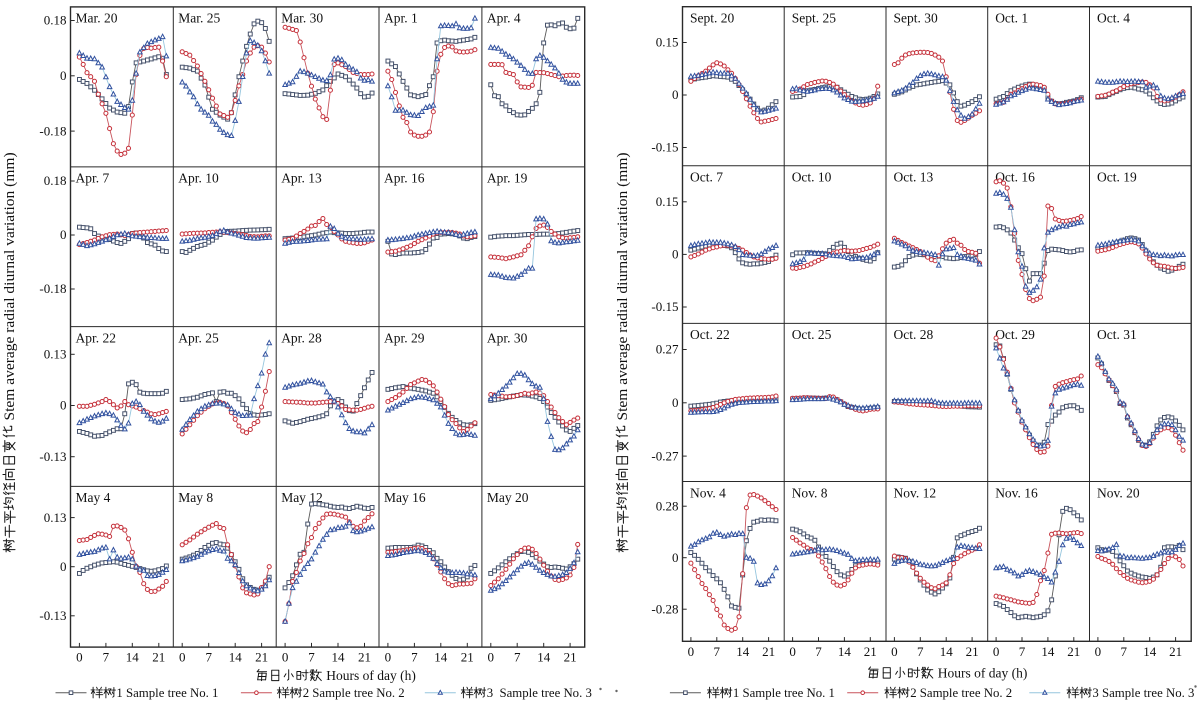  I want to click on svg-text: May 16, so click(405, 497).